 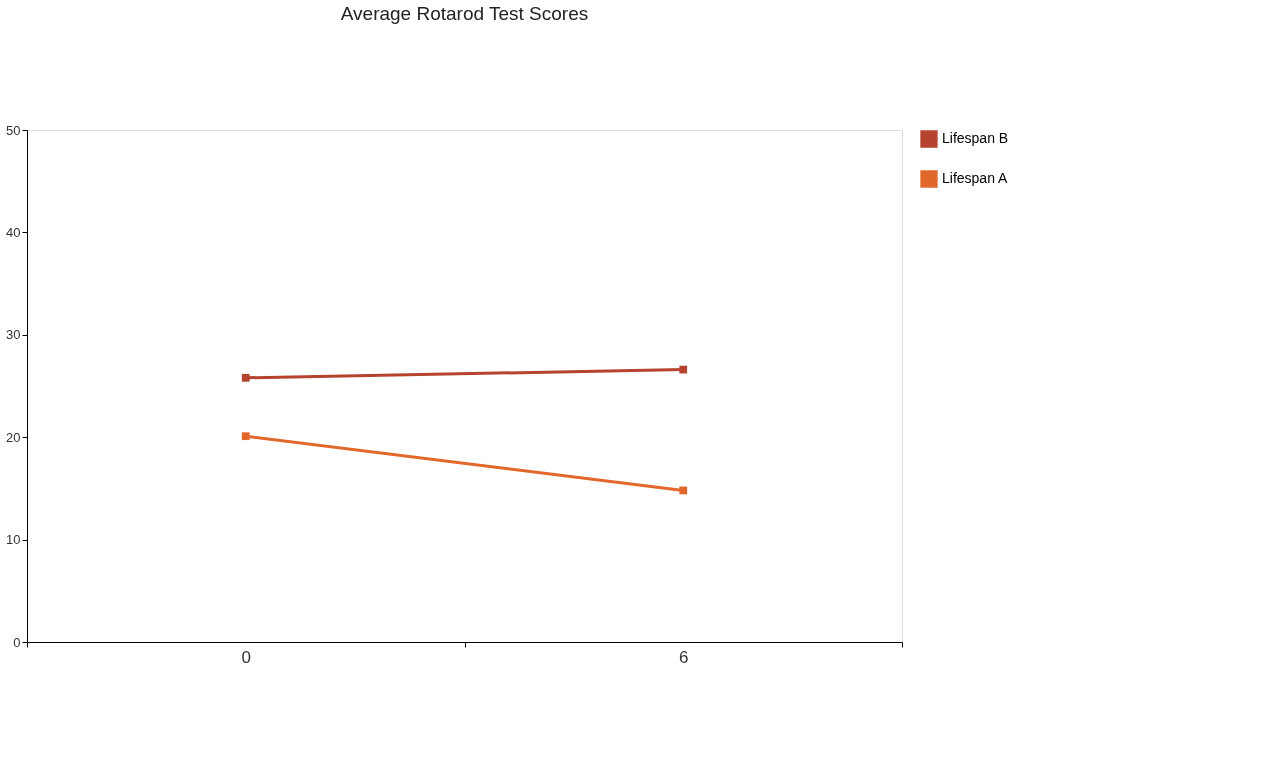 I want to click on x-tick-label: 6, so click(x=684, y=657).